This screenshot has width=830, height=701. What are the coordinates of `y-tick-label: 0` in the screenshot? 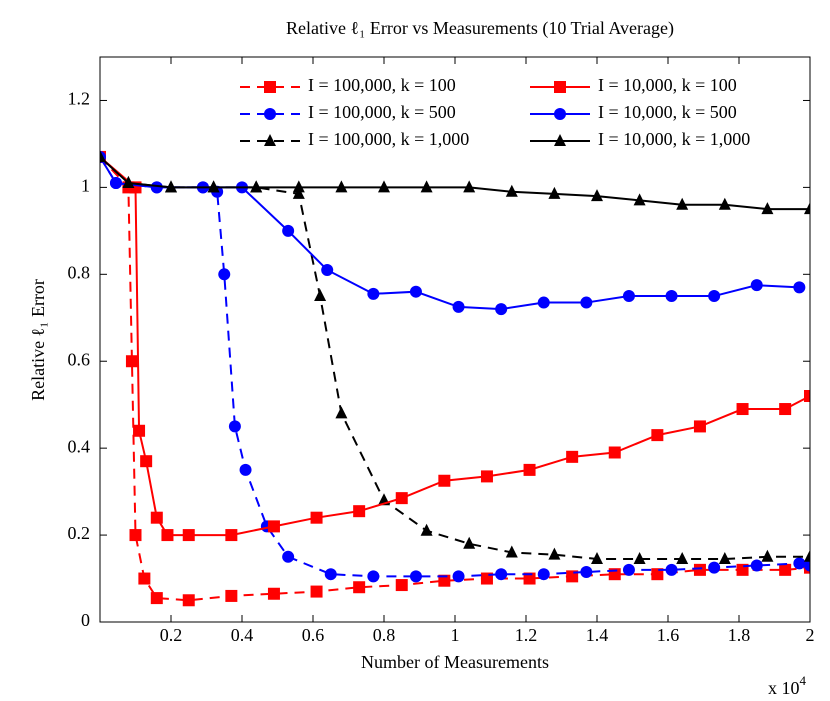 It's located at (85, 620).